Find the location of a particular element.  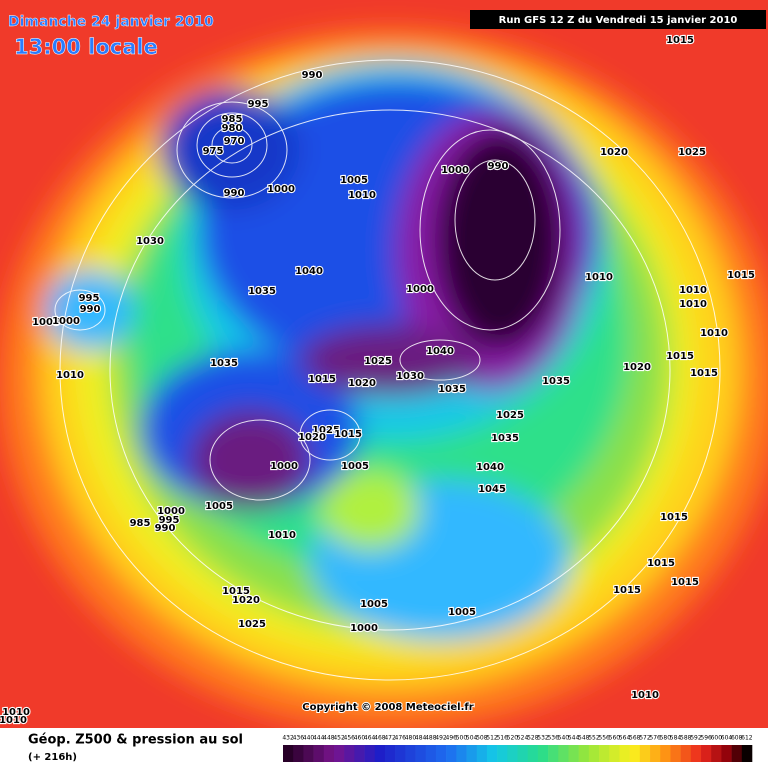

isobar-label: 970 is located at coordinates (234, 141).